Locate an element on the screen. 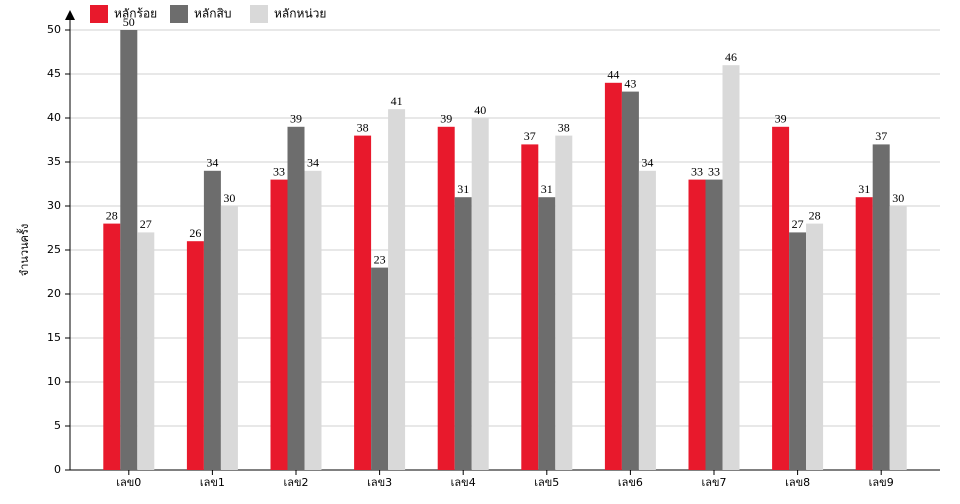 This screenshot has height=504, width=960. y-tick-label: 5 is located at coordinates (57, 425).